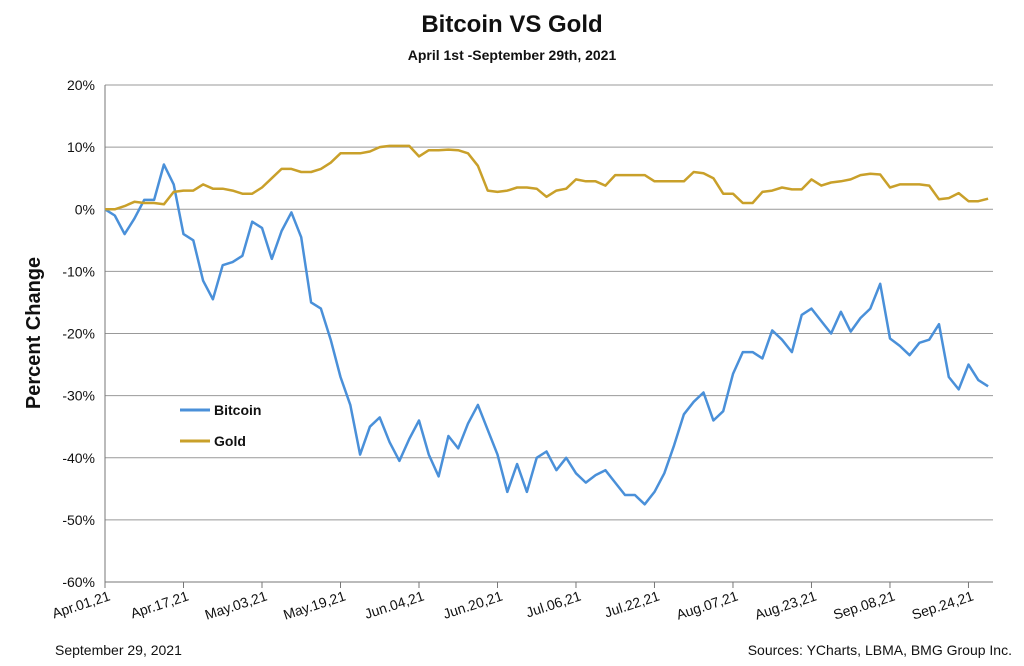 The height and width of the screenshot is (666, 1024). What do you see at coordinates (230, 441) in the screenshot?
I see `legend-label: Gold` at bounding box center [230, 441].